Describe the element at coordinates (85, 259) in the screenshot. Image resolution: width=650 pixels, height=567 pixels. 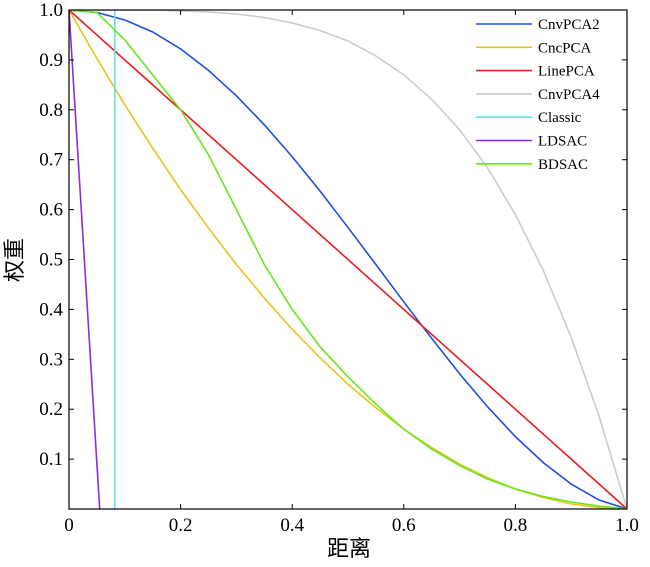
I see `series-line-ldsac` at that location.